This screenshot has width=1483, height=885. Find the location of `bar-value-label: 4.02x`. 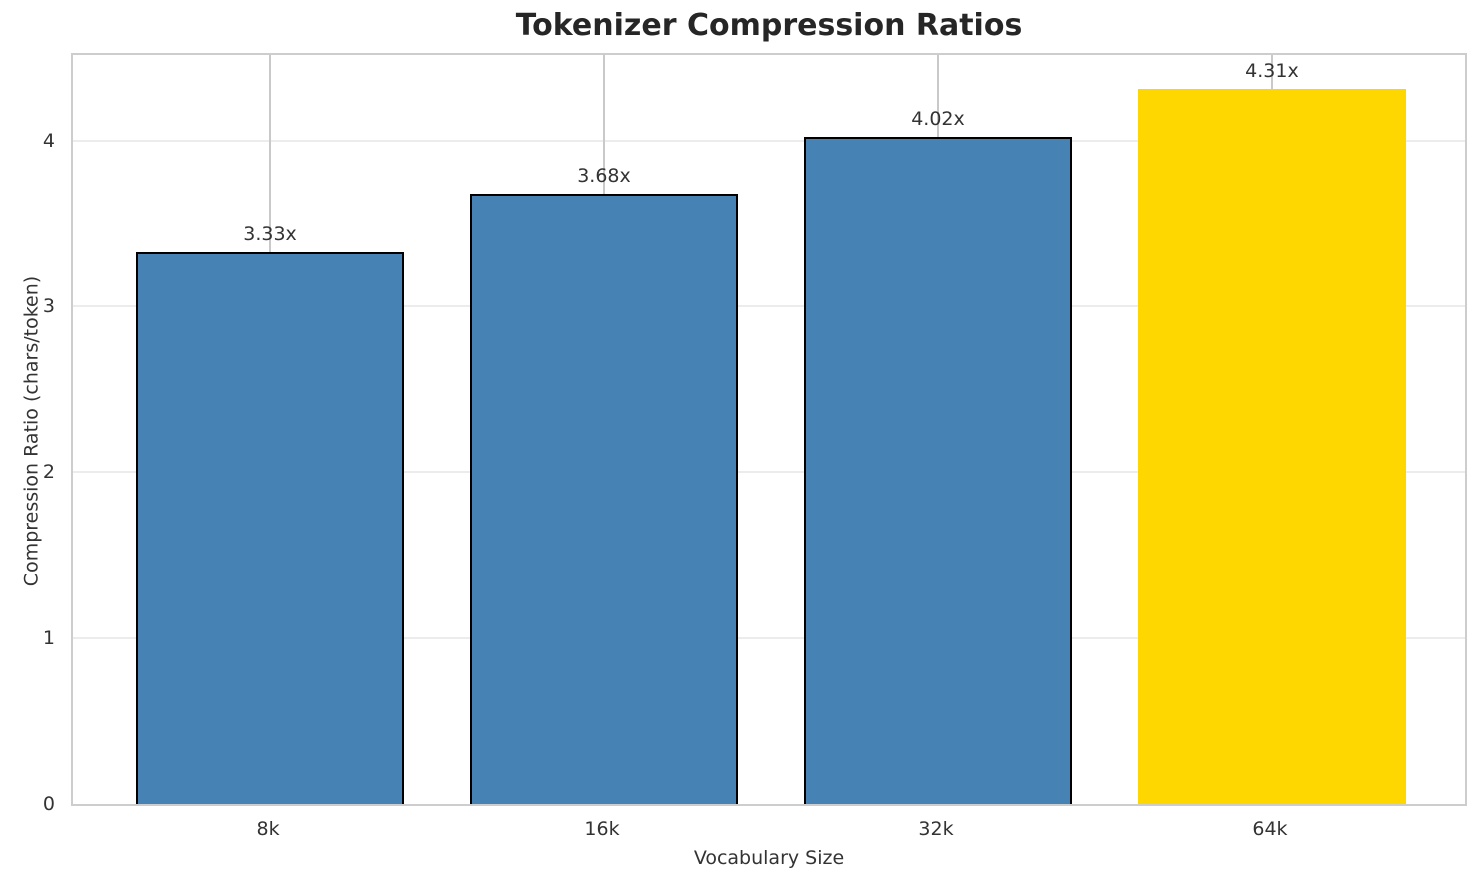

bar-value-label: 4.02x is located at coordinates (938, 119).